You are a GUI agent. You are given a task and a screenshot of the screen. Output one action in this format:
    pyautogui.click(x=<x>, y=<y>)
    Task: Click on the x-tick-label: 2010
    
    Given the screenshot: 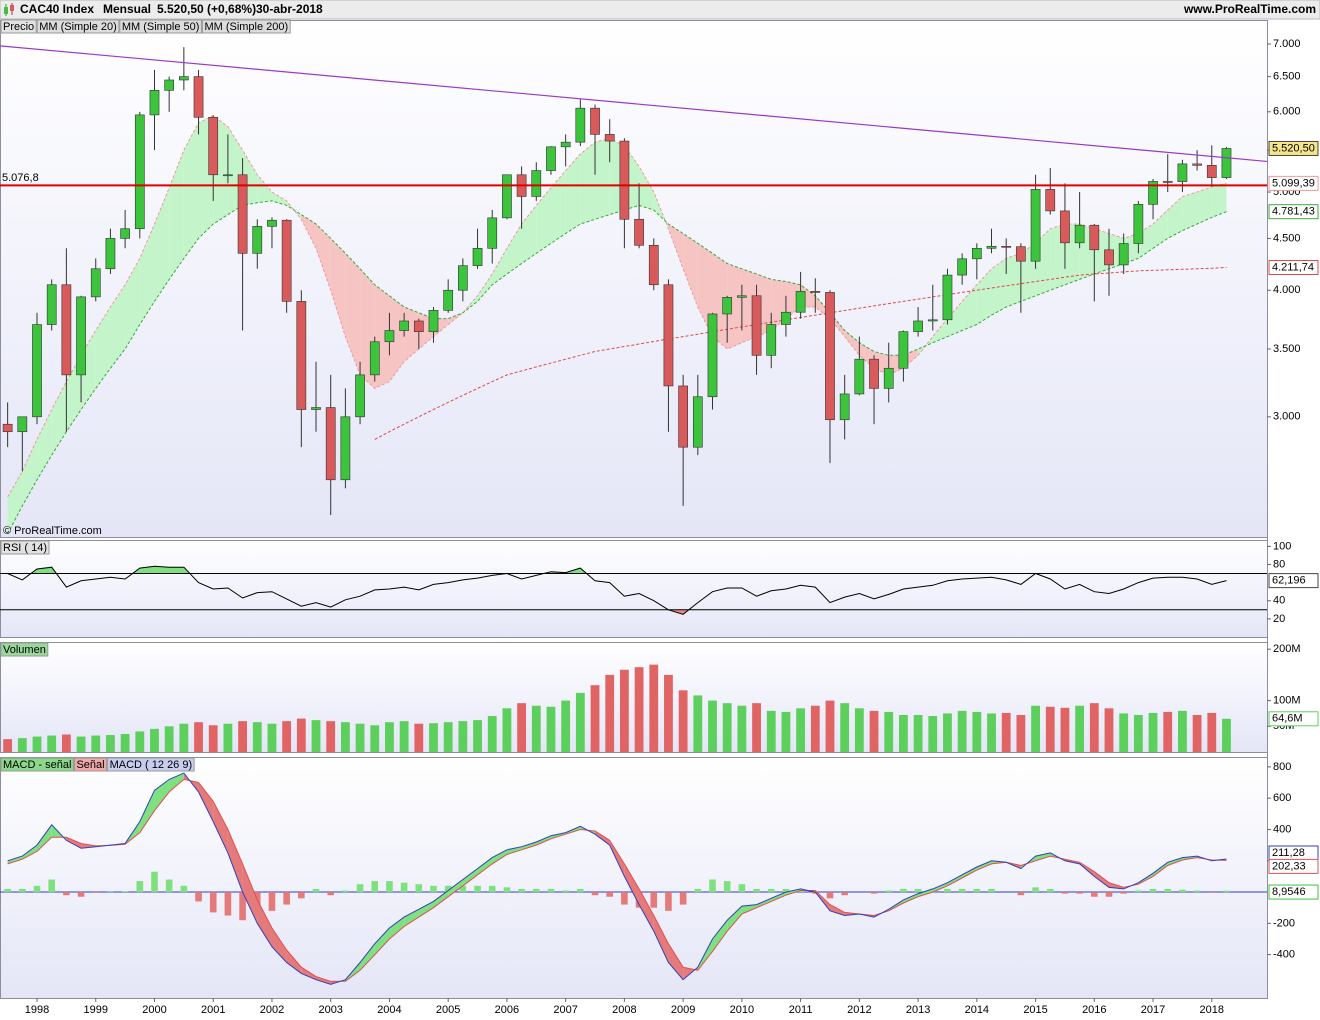 What is the action you would take?
    pyautogui.click(x=742, y=1010)
    